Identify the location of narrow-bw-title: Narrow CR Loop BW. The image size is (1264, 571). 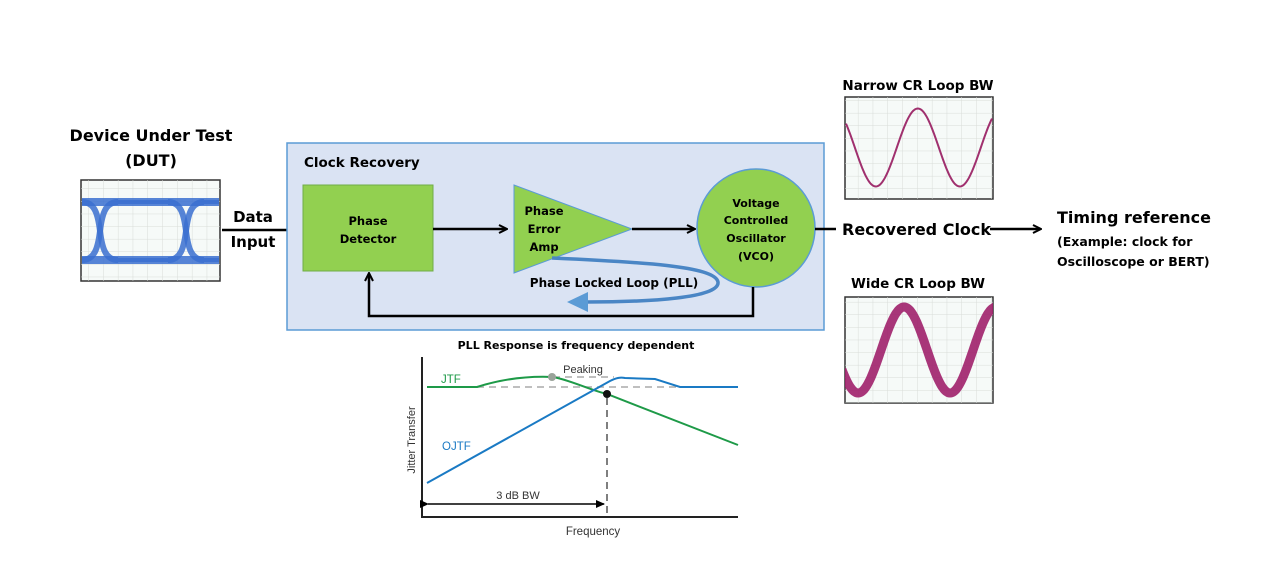
(917, 86).